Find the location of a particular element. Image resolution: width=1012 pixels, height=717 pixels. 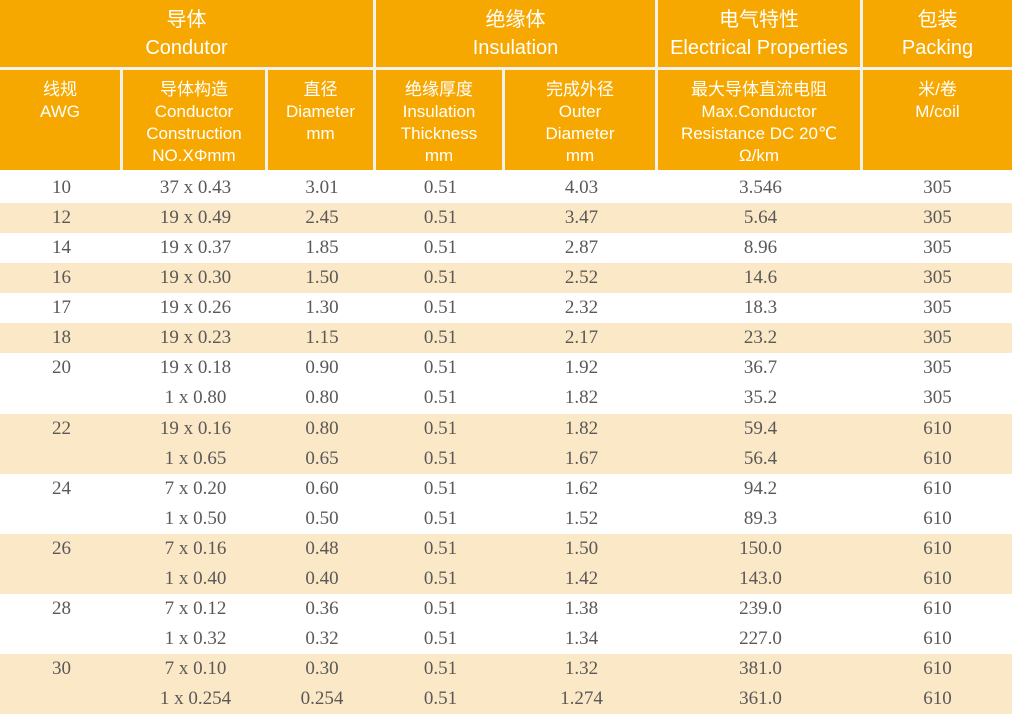

cell-awg: 14 is located at coordinates (61, 248).